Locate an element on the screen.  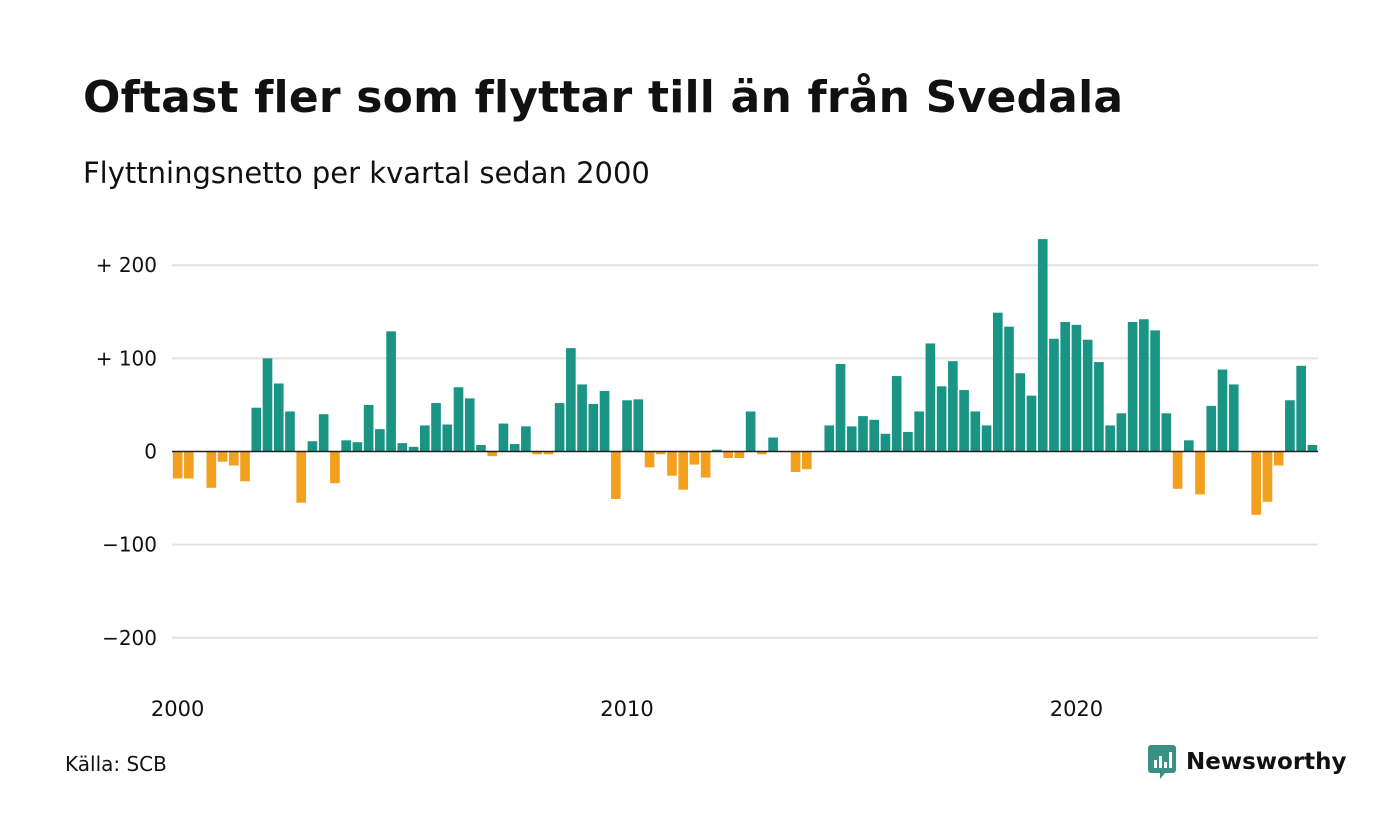
source-note: Källa: SCB is located at coordinates (116, 764).